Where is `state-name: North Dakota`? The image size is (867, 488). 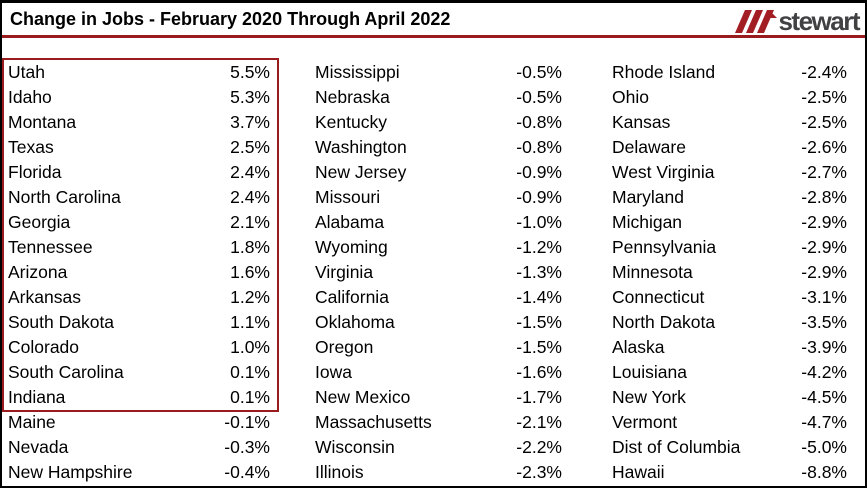
state-name: North Dakota is located at coordinates (664, 322).